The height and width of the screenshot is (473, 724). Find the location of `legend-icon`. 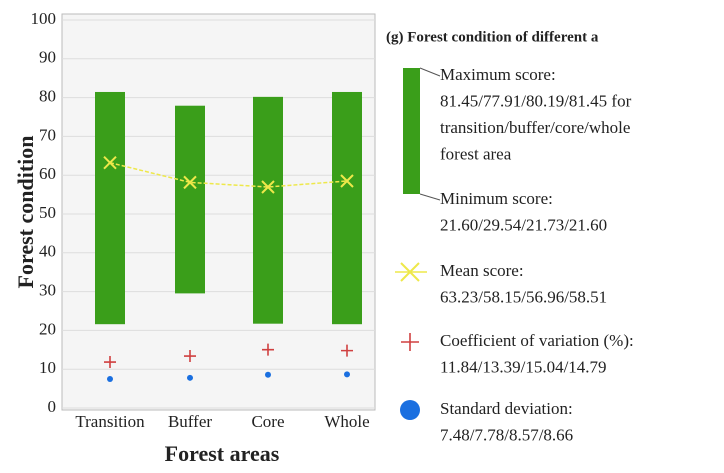

legend-icon is located at coordinates (411, 131).